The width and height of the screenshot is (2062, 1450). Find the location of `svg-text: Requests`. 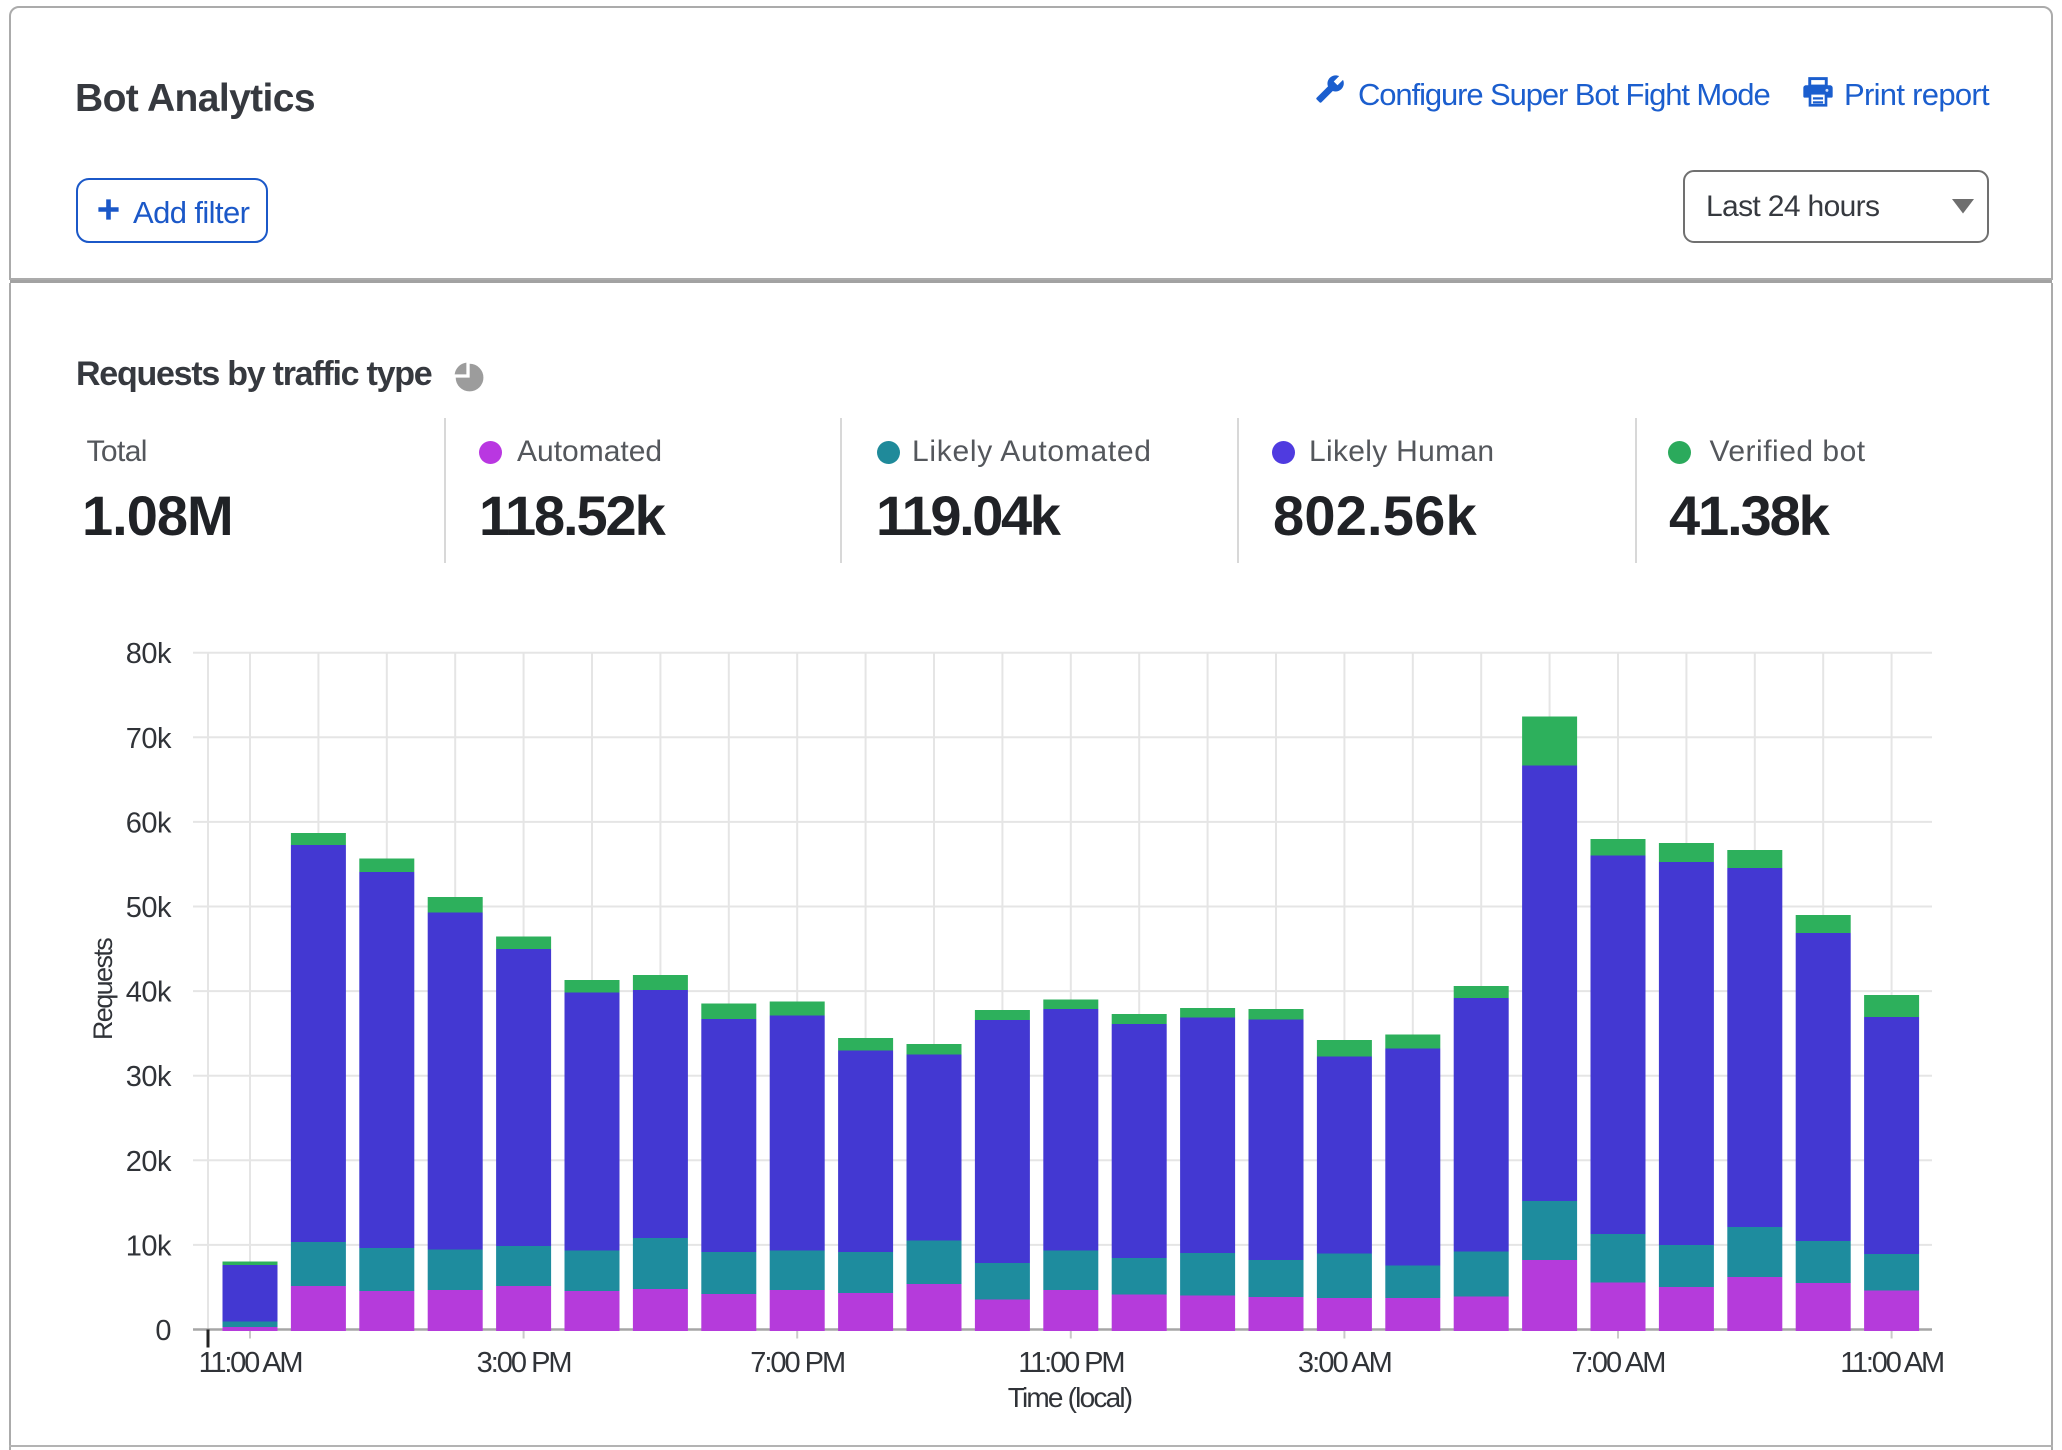

svg-text: Requests is located at coordinates (103, 989).